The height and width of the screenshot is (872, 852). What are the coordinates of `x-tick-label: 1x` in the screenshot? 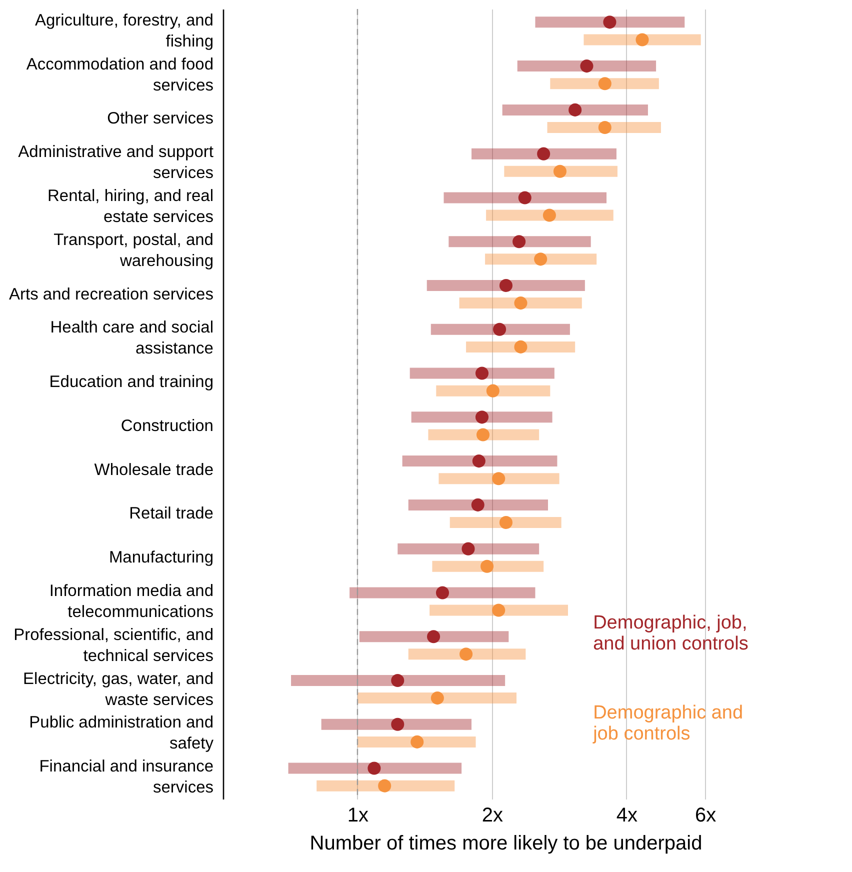 It's located at (358, 815).